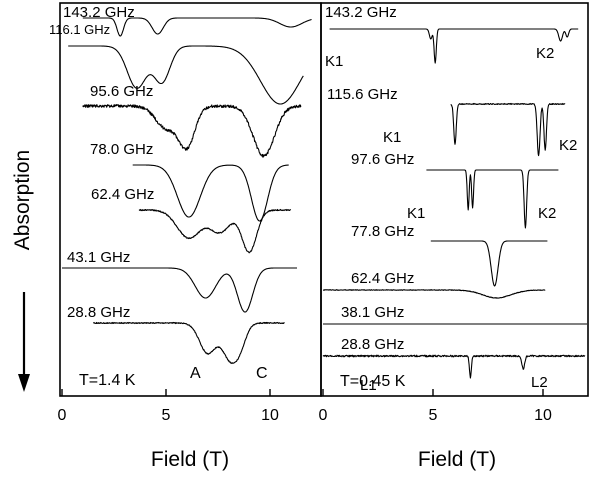  Describe the element at coordinates (372, 312) in the screenshot. I see `series-label: 38.1 GHz` at that location.